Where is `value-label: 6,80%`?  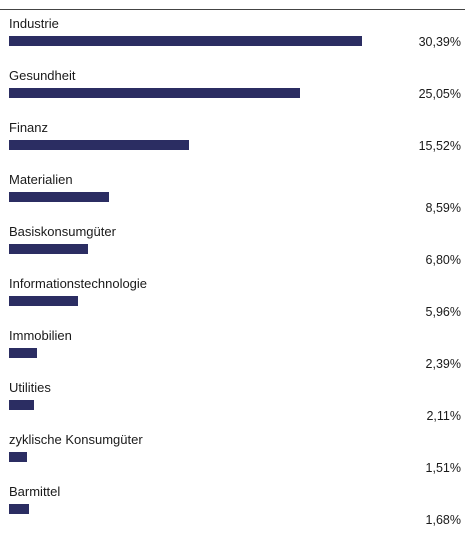 value-label: 6,80% is located at coordinates (443, 260).